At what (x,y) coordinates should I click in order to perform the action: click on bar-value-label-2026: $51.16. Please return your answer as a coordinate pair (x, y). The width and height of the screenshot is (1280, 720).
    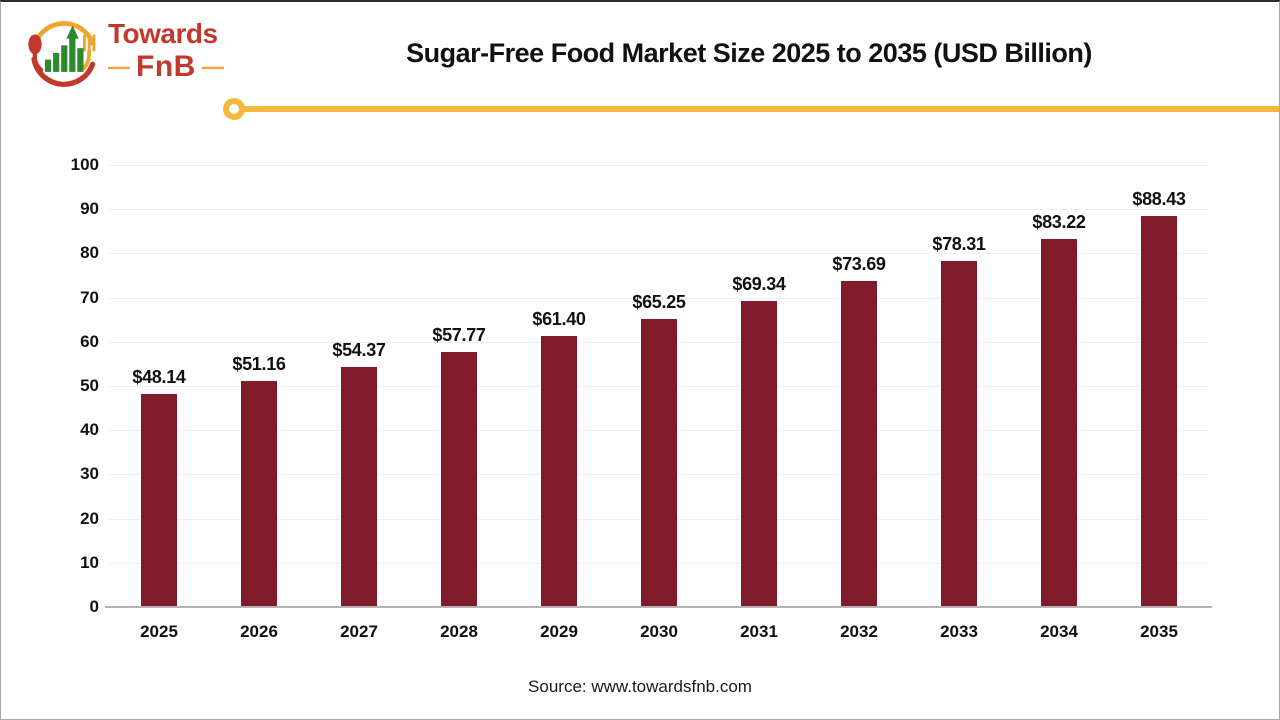
    Looking at the image, I should click on (259, 363).